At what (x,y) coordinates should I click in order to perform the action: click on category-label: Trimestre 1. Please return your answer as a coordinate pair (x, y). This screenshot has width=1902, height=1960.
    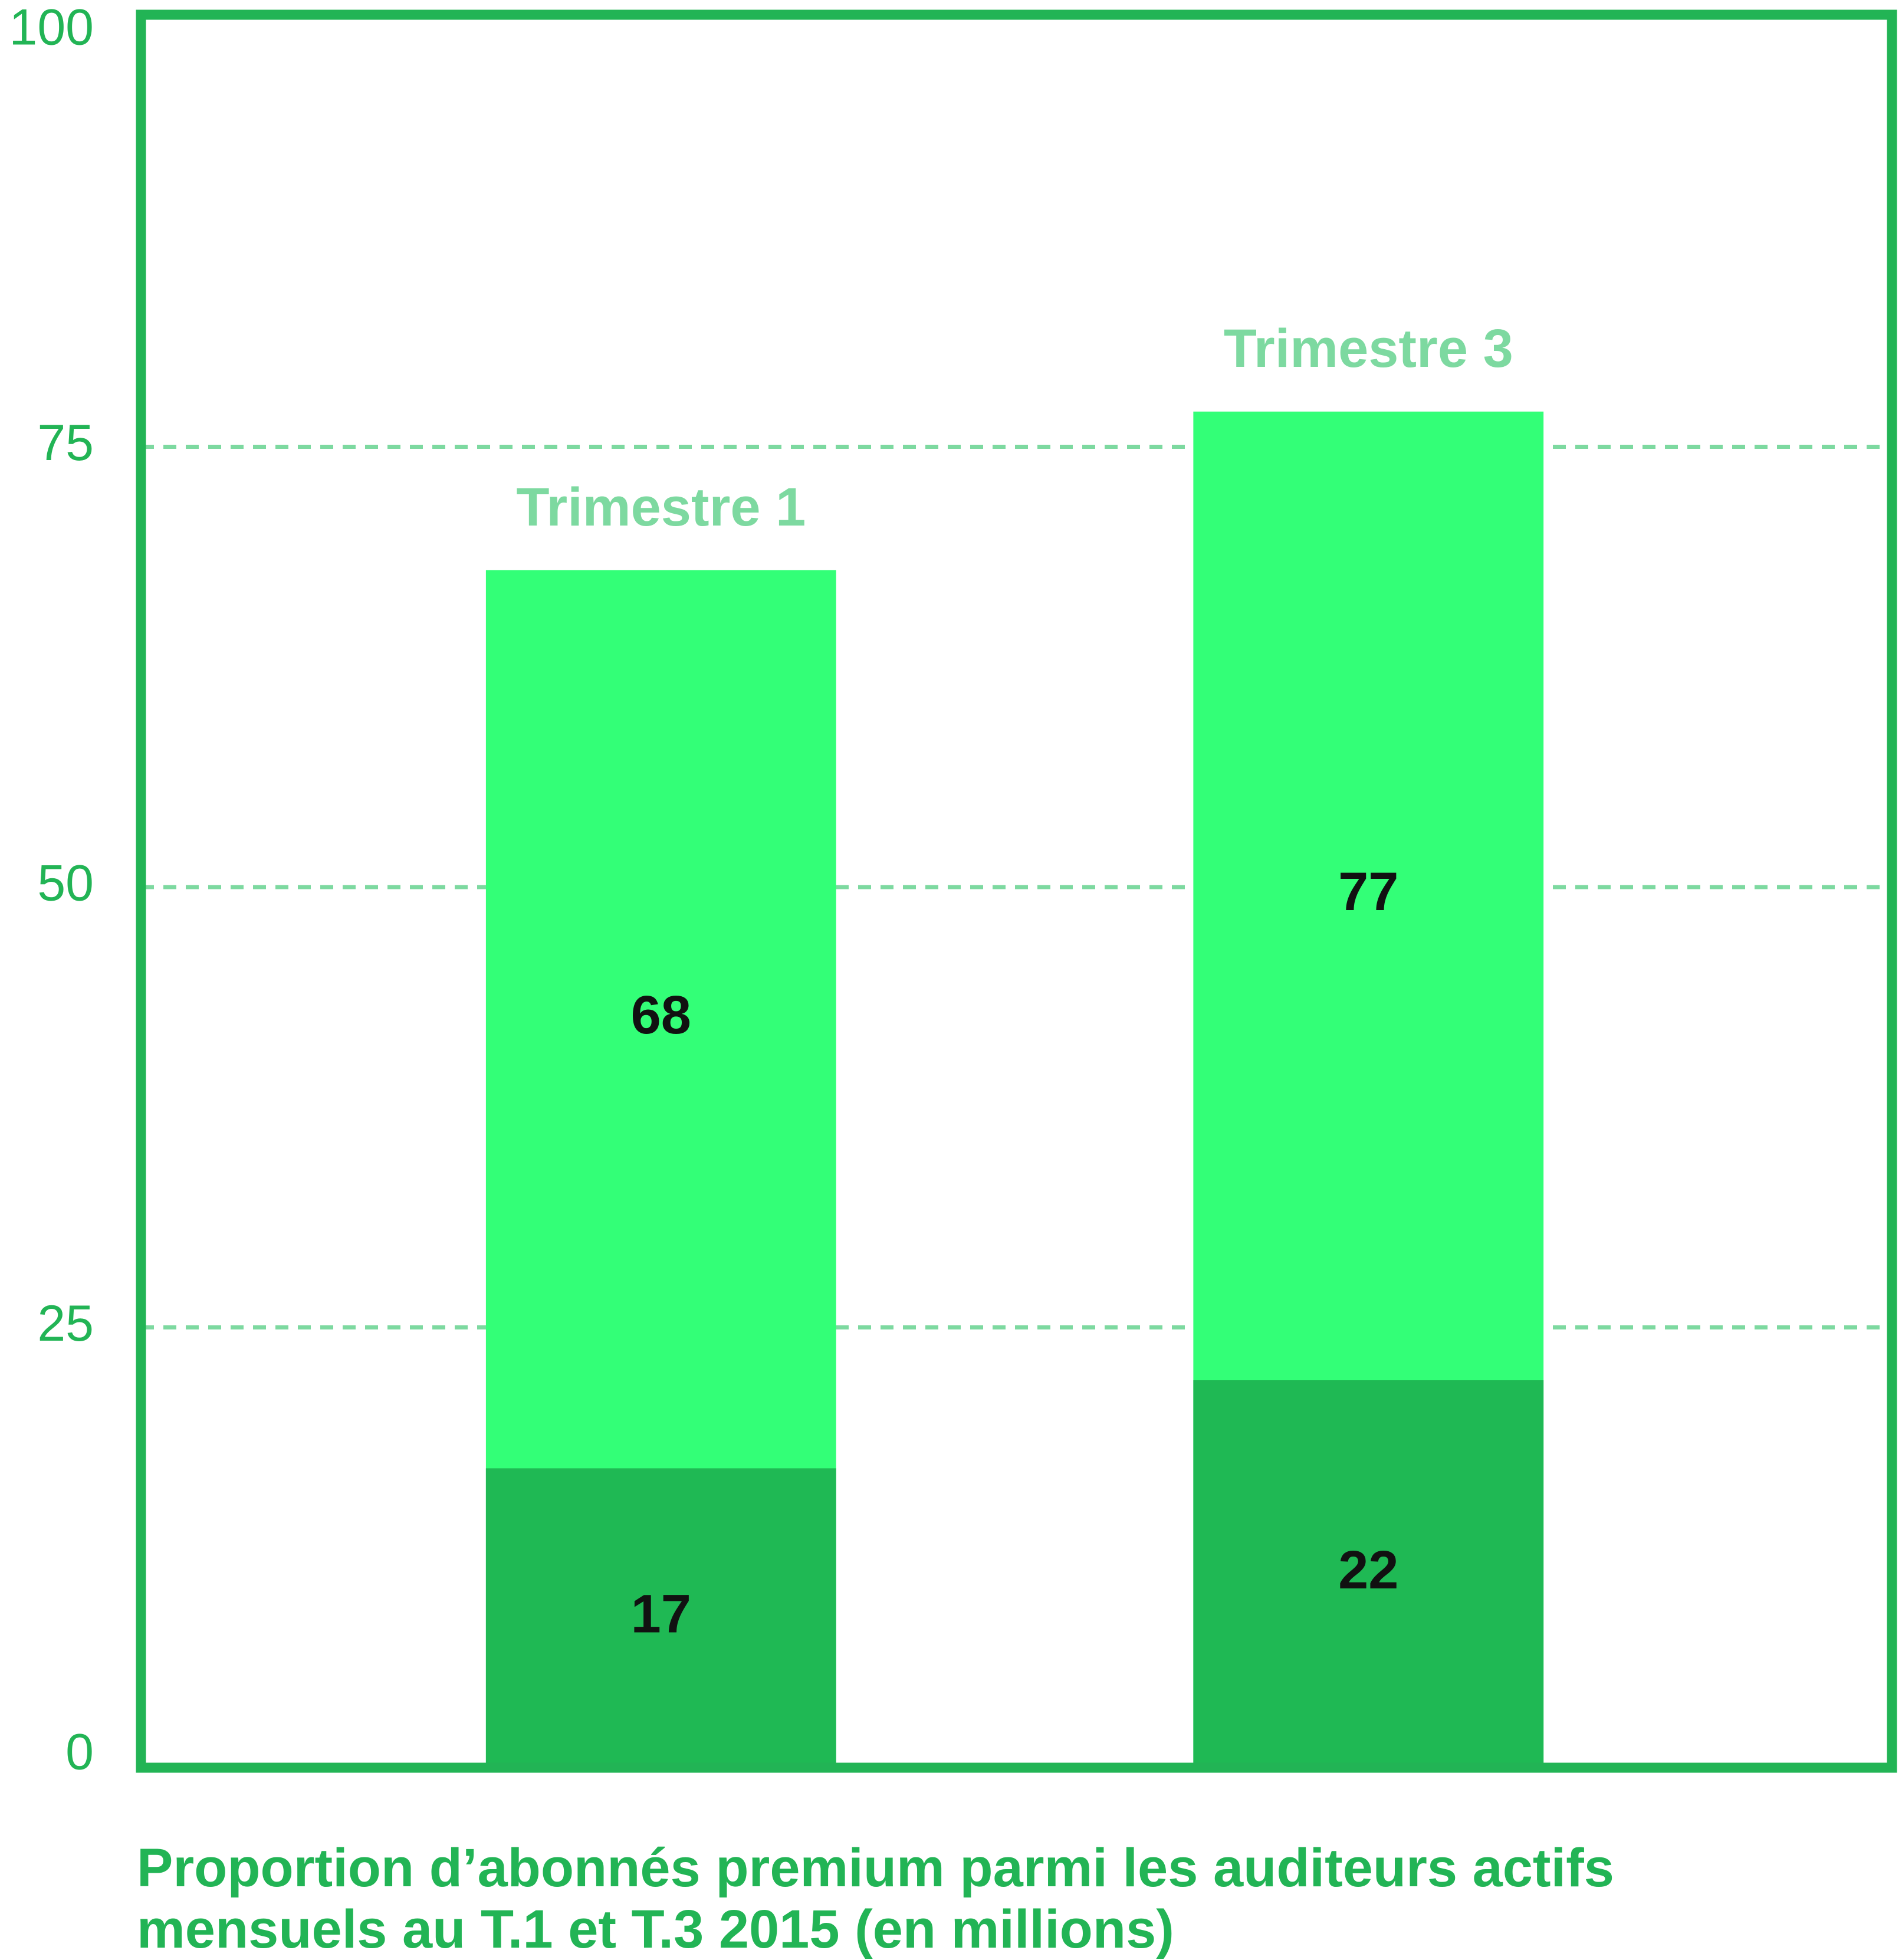
    Looking at the image, I should click on (661, 507).